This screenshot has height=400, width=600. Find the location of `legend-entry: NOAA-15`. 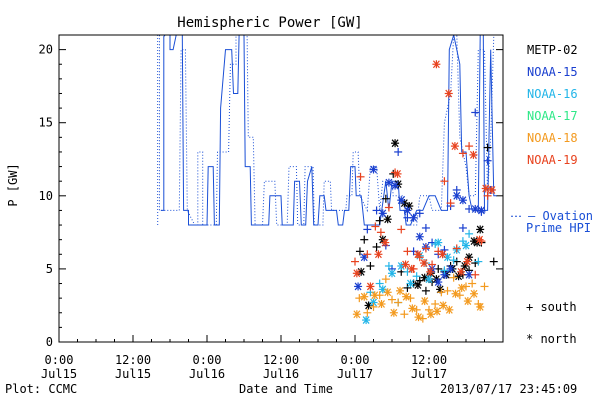

legend-entry: NOAA-15 is located at coordinates (552, 72).